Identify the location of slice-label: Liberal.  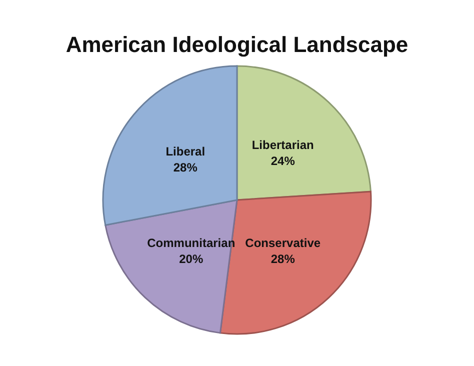
(186, 151).